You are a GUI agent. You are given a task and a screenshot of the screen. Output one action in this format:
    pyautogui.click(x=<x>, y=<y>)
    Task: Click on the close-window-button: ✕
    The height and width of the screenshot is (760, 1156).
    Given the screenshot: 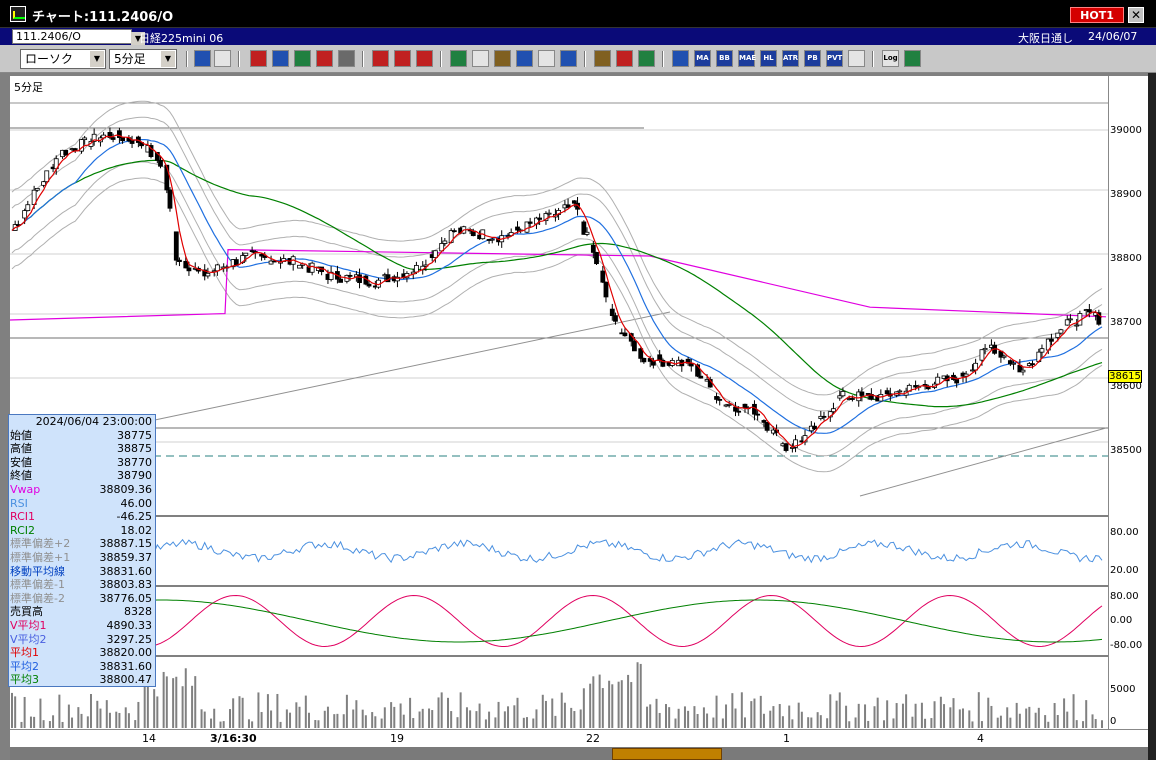 What is the action you would take?
    pyautogui.click(x=1136, y=15)
    